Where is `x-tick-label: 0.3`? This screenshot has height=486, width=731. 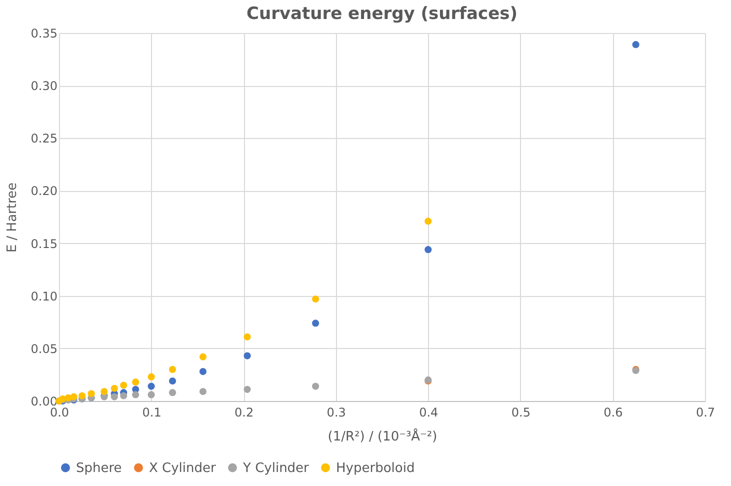 x-tick-label: 0.3 is located at coordinates (336, 413).